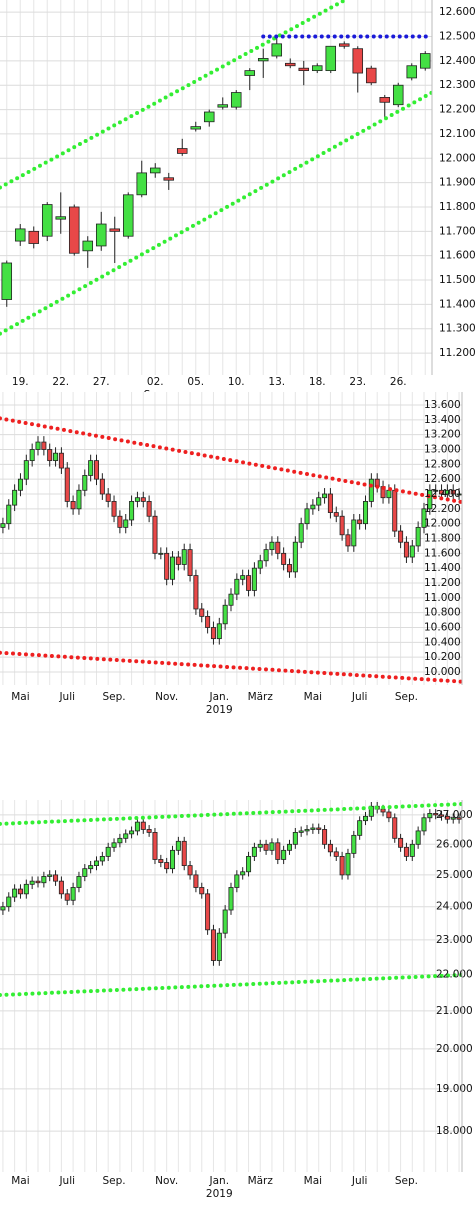  I want to click on y-tick-label: 18.000, so click(454, 1131).